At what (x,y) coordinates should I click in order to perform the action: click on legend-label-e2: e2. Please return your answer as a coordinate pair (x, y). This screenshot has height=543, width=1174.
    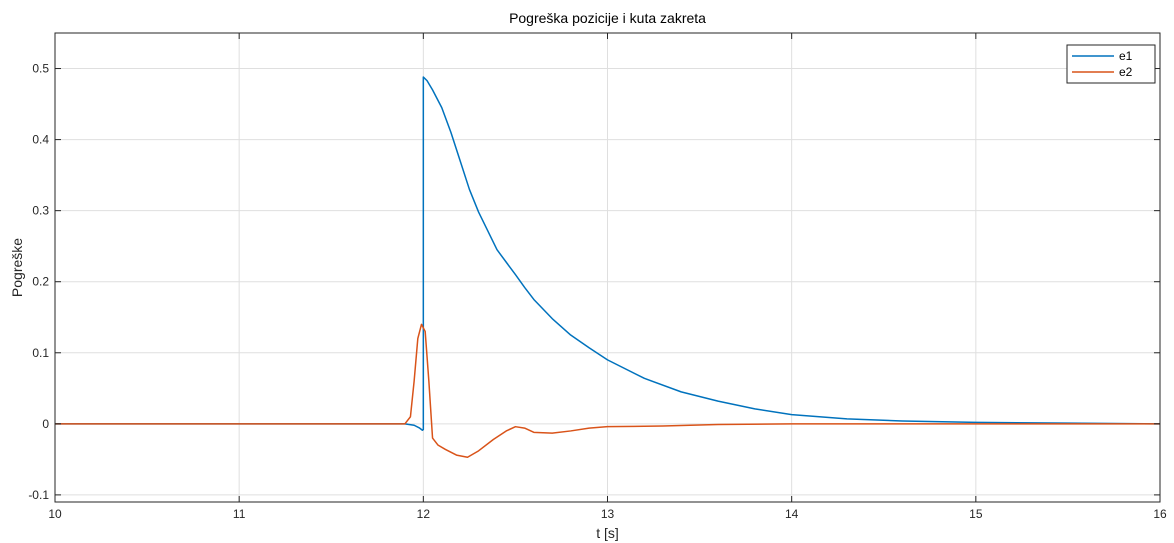
    Looking at the image, I should click on (1126, 72).